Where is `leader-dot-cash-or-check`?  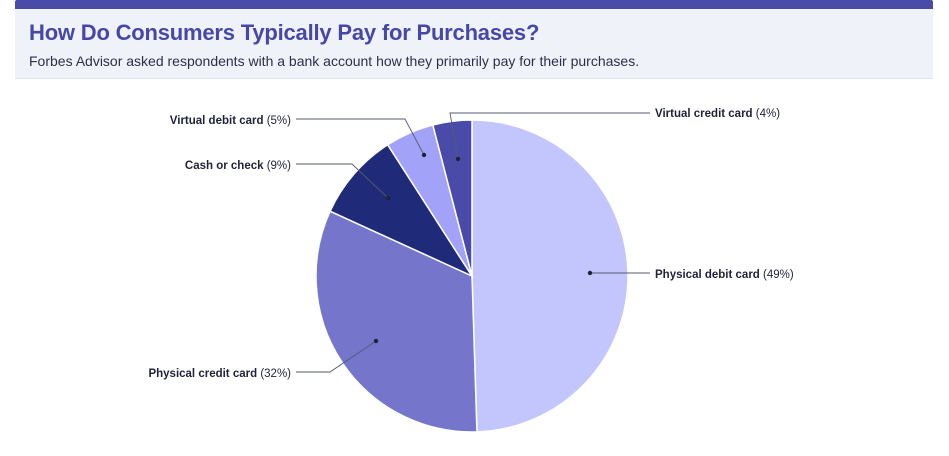 leader-dot-cash-or-check is located at coordinates (388, 198).